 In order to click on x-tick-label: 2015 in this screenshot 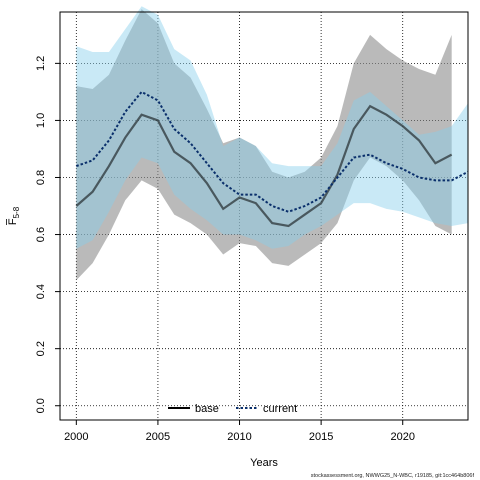, I will do `click(321, 437)`.